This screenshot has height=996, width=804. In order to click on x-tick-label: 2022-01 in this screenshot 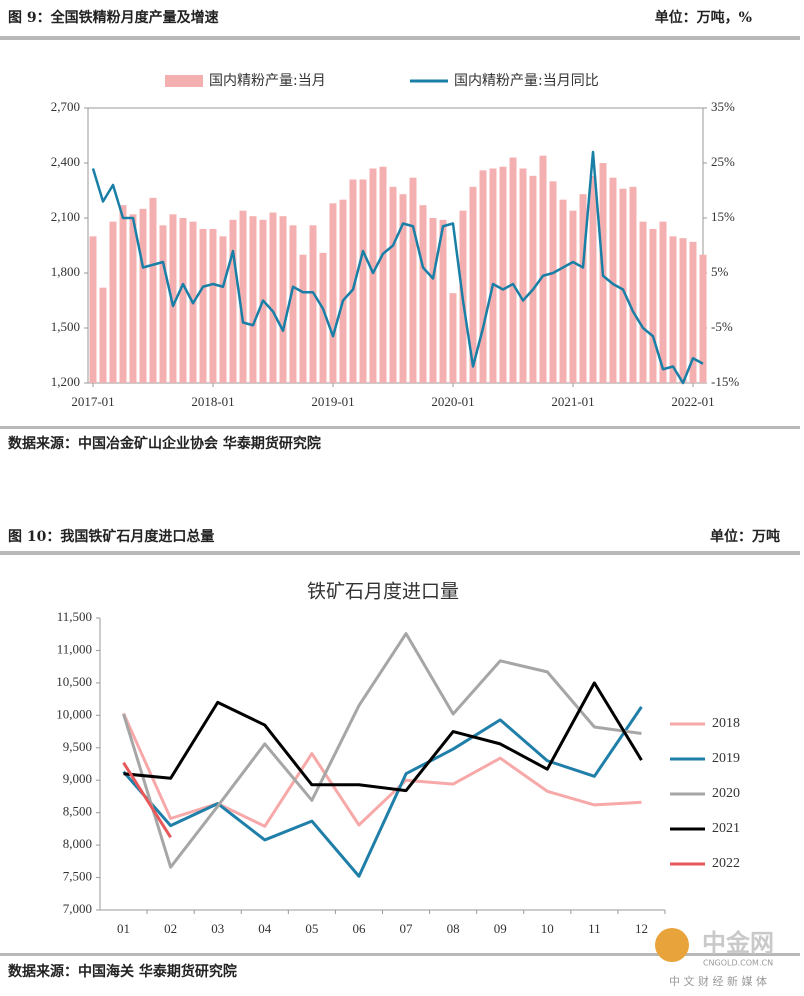, I will do `click(692, 401)`.